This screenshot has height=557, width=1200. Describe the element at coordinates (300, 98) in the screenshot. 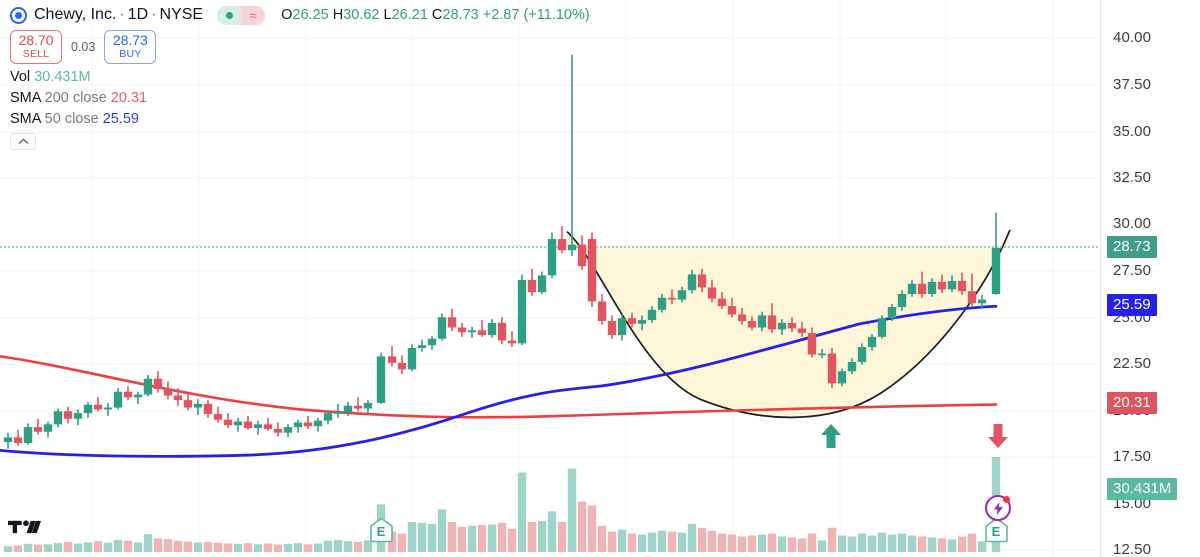

I see `indicator-row: SMA 200 close 20.31` at that location.